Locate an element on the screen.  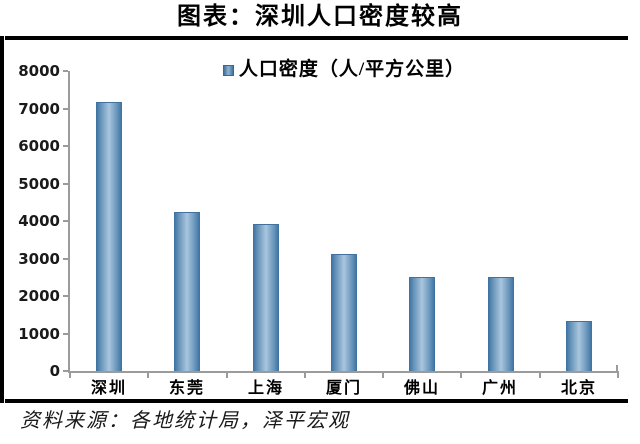
chart-title: 图表：深圳人口密度较高 is located at coordinates (320, 17).